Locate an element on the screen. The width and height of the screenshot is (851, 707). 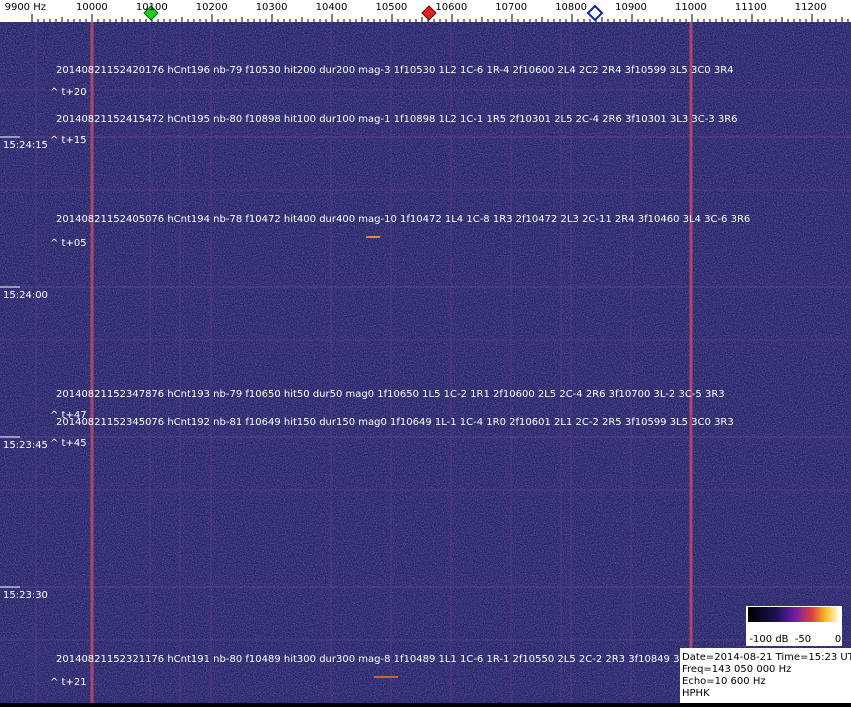
frequency-label: 11100 is located at coordinates (751, 7).